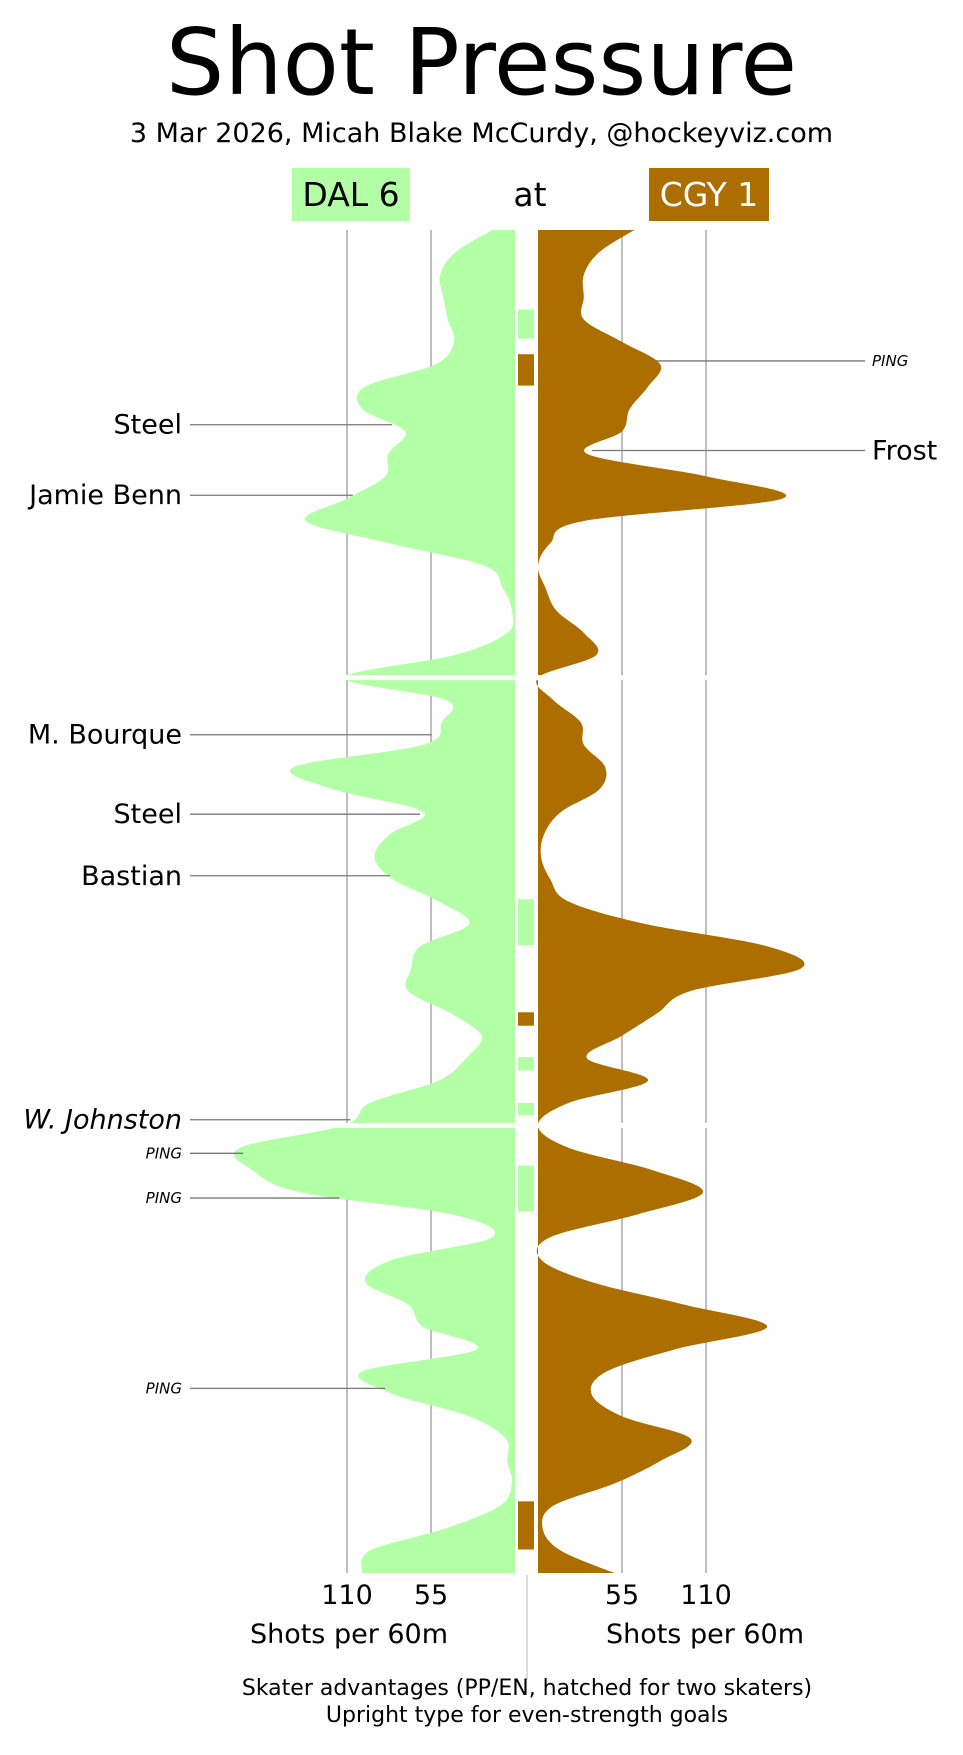 The image size is (963, 1755). What do you see at coordinates (131, 876) in the screenshot?
I see `goal-label: Bastian` at bounding box center [131, 876].